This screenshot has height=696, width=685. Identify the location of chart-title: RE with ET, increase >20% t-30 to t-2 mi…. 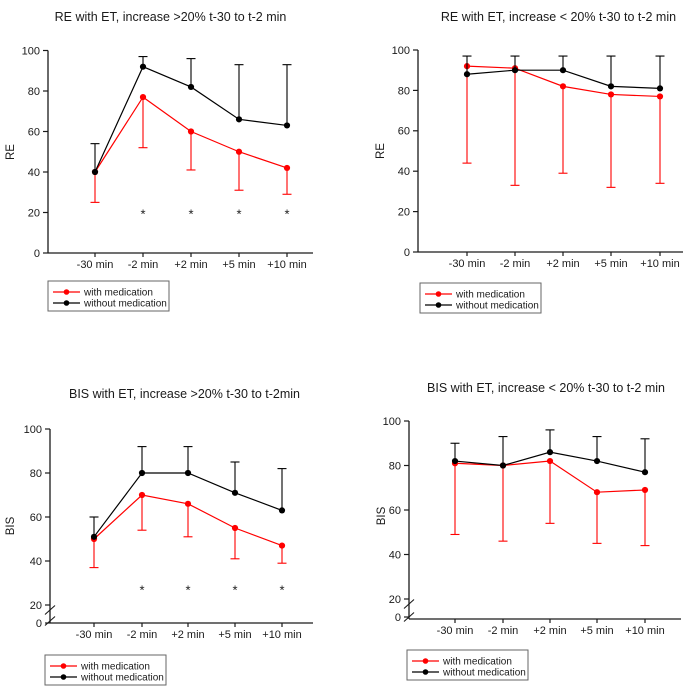
(170, 17).